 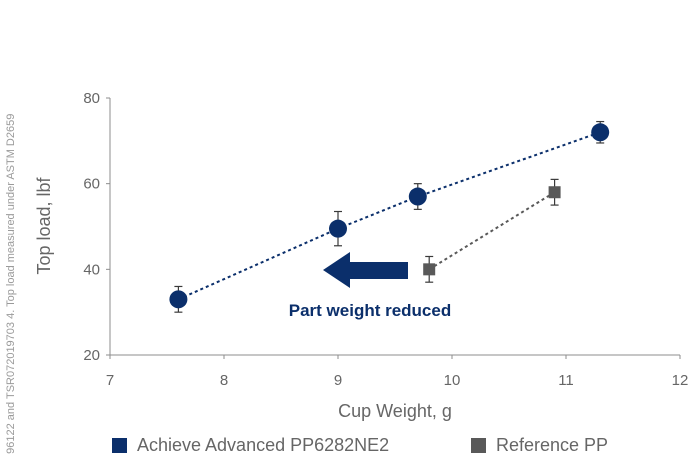 I want to click on x-tick-label: 10, so click(x=452, y=380).